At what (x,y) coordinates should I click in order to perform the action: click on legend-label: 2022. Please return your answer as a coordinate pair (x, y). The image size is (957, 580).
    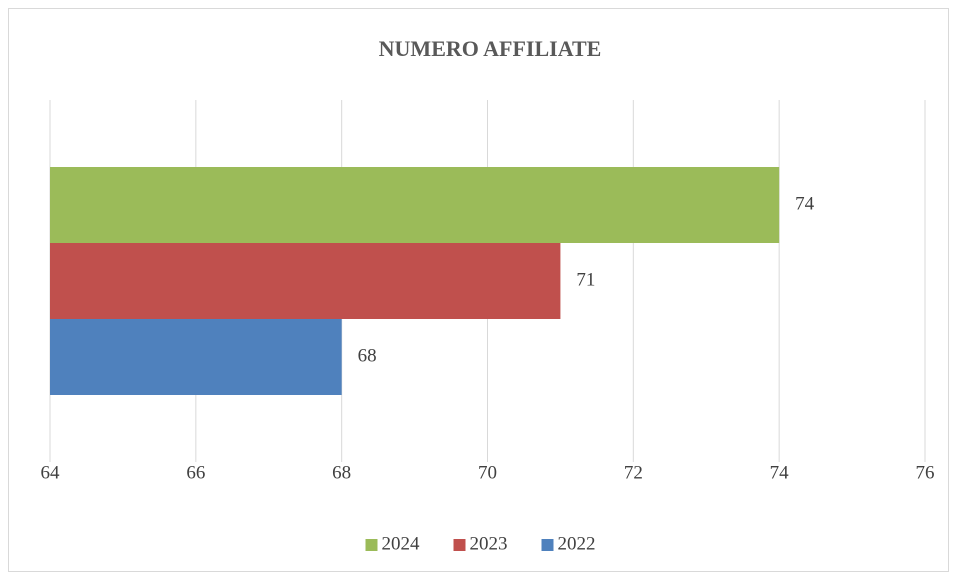
    Looking at the image, I should click on (577, 543).